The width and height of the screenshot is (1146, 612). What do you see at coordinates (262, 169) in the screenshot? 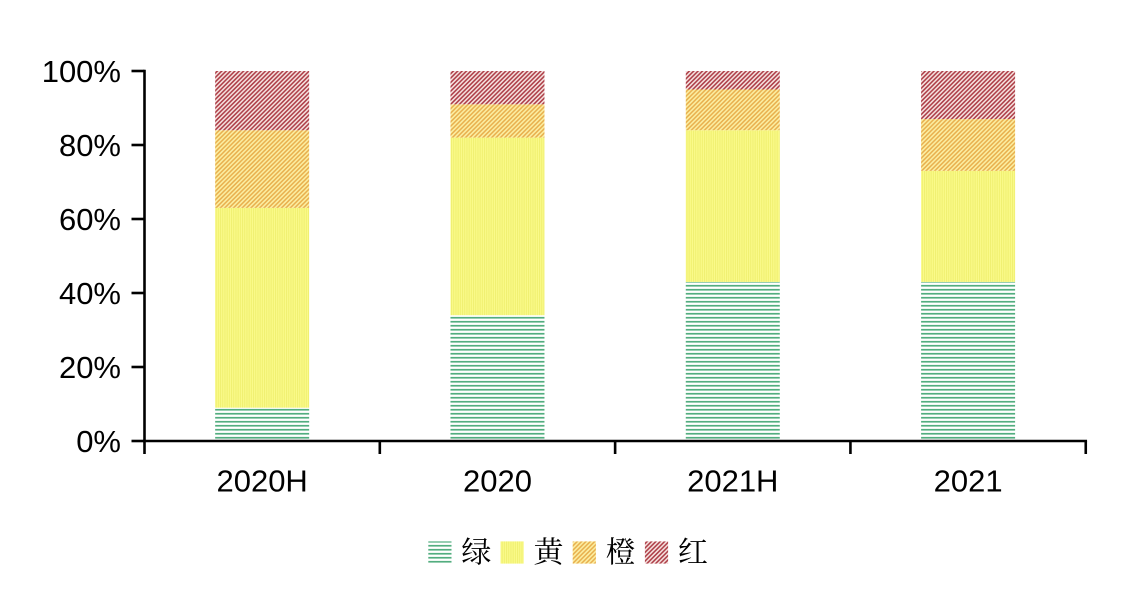
I see `bar-segment-2020H-橙` at bounding box center [262, 169].